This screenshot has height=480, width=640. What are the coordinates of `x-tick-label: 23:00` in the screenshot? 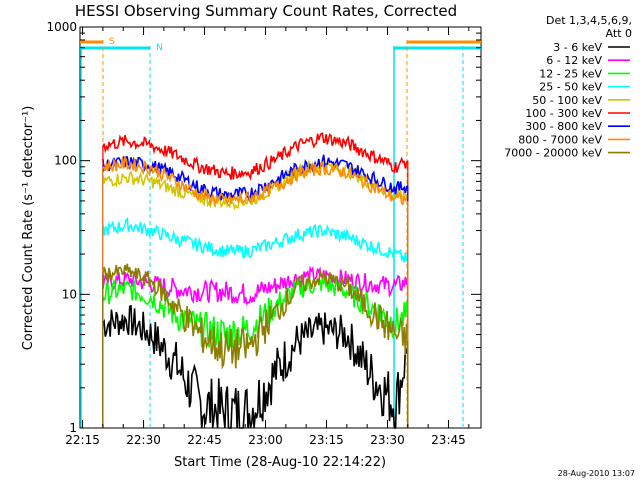 It's located at (265, 440).